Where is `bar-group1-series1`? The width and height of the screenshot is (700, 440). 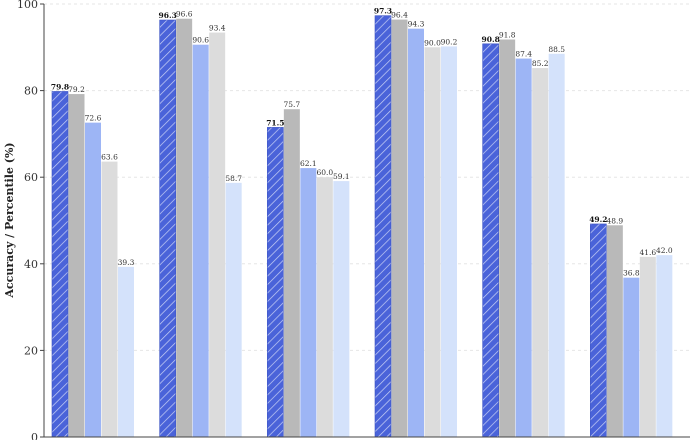 bar-group1-series1 is located at coordinates (60, 264).